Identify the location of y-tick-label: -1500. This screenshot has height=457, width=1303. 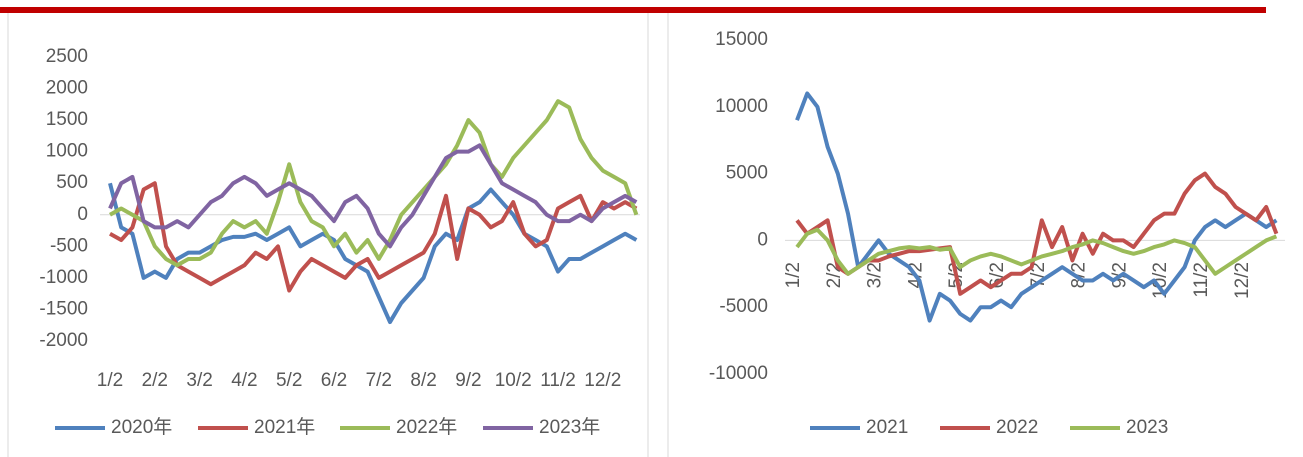
(63, 308).